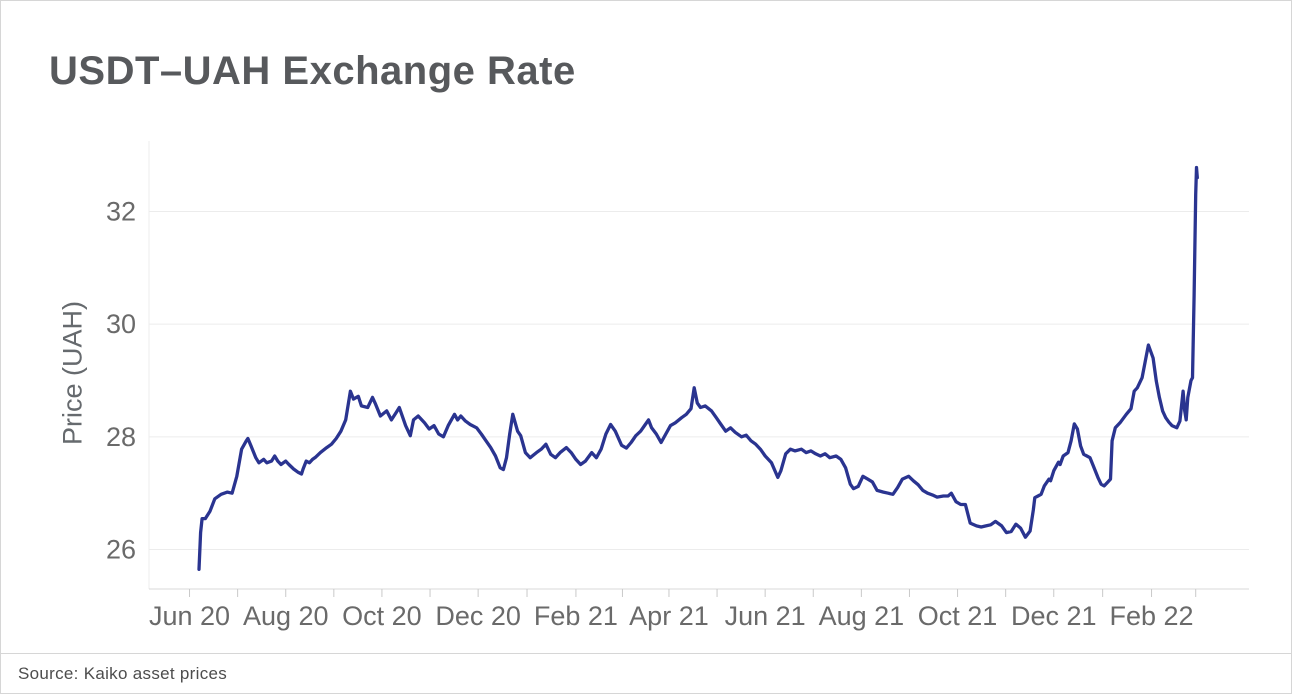  What do you see at coordinates (286, 616) in the screenshot?
I see `x-tick-label: Aug 20` at bounding box center [286, 616].